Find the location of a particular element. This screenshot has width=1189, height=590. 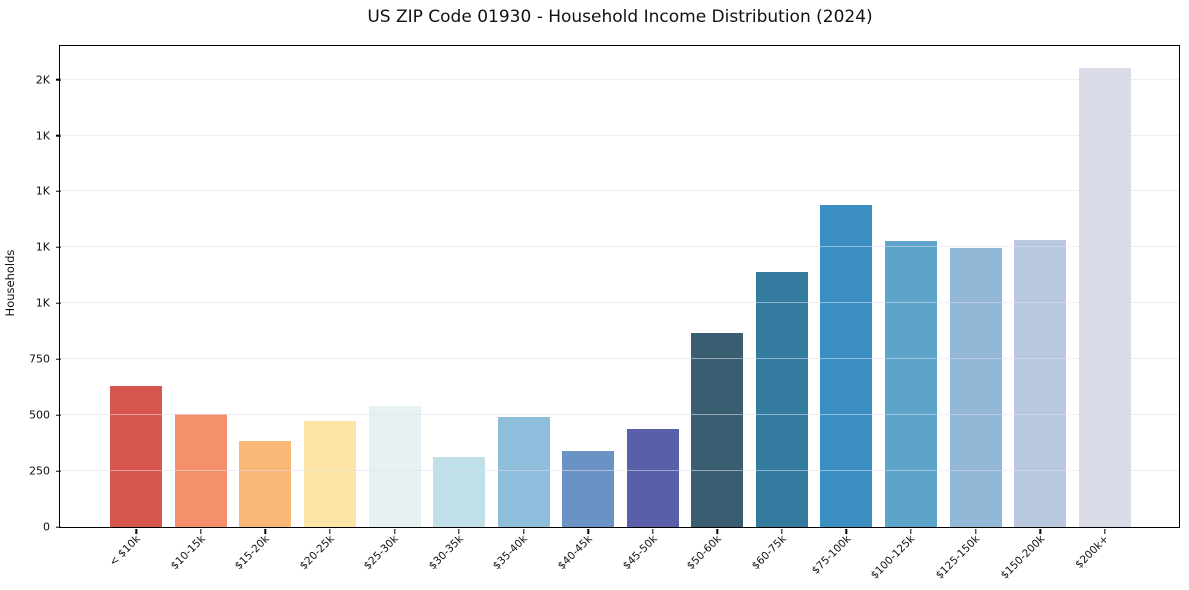

bar-25-30k is located at coordinates (394, 466).